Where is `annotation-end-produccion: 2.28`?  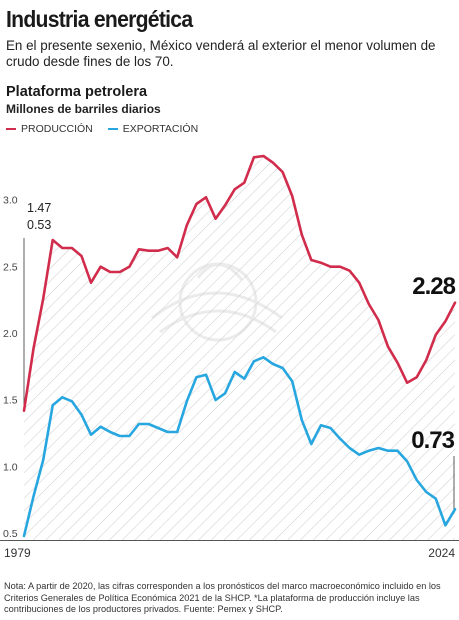
annotation-end-produccion: 2.28 is located at coordinates (433, 286).